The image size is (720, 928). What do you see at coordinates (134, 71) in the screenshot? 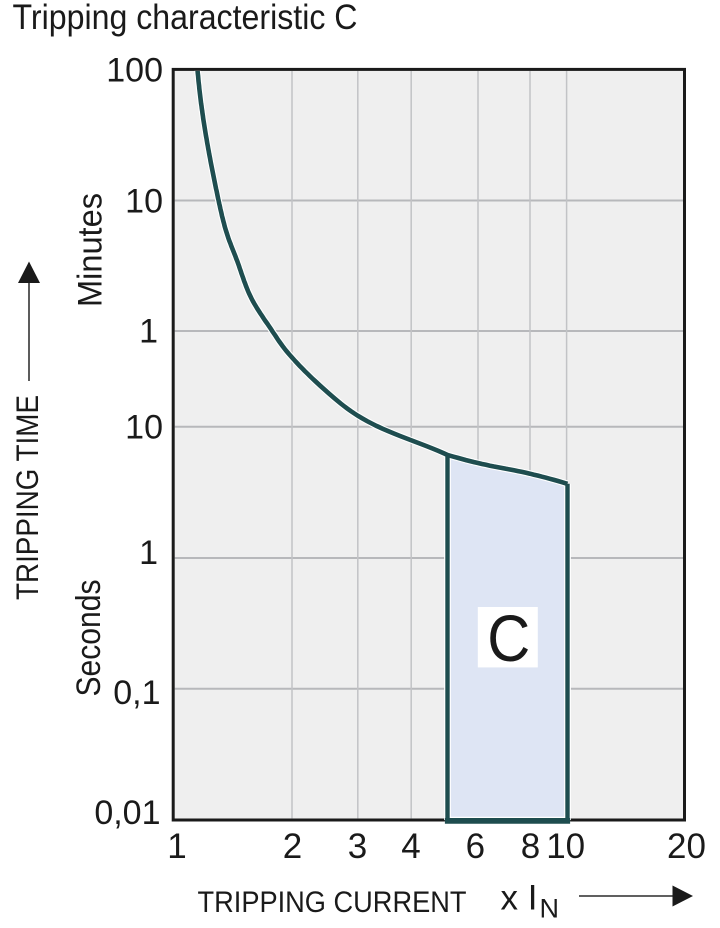
I see `svg-text: 100` at bounding box center [134, 71].